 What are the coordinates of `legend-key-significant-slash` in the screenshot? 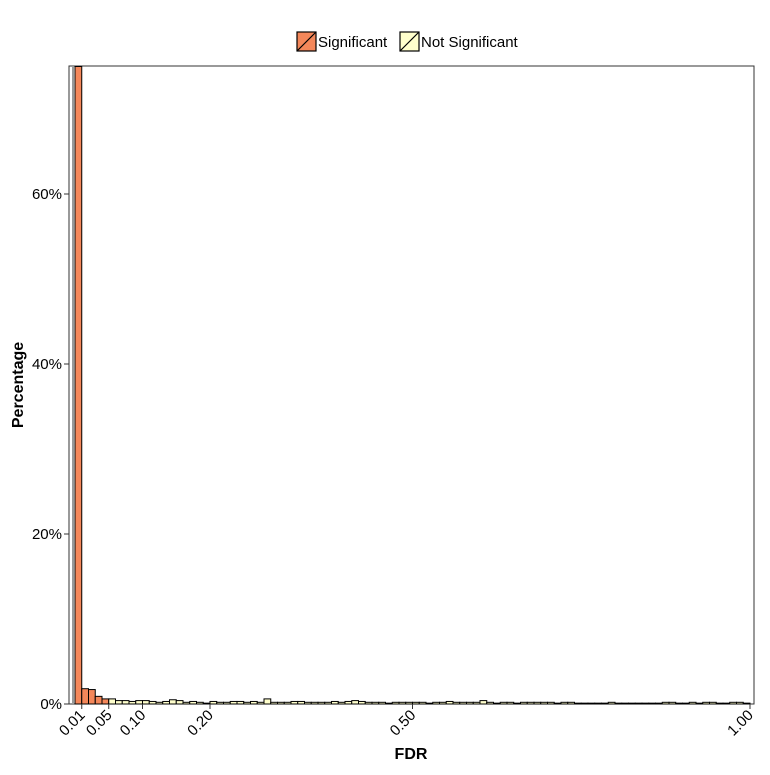 It's located at (306, 41).